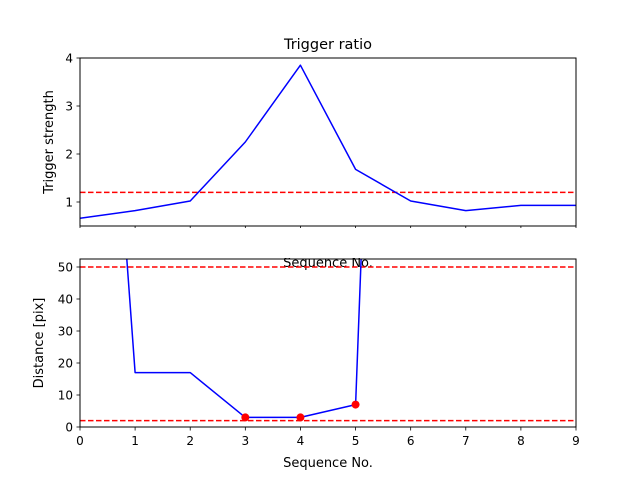 Image resolution: width=640 pixels, height=480 pixels. What do you see at coordinates (65, 396) in the screenshot?
I see `y-tick-label: 10` at bounding box center [65, 396].